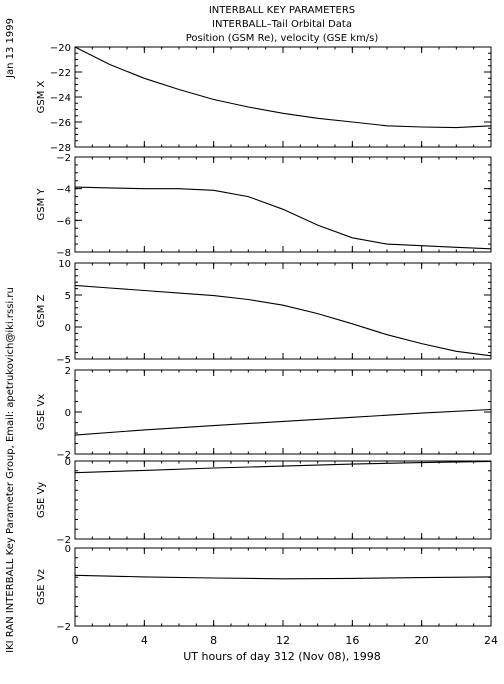 Image resolution: width=504 pixels, height=684 pixels. I want to click on y-axis-label-0: GSM X, so click(41, 96).